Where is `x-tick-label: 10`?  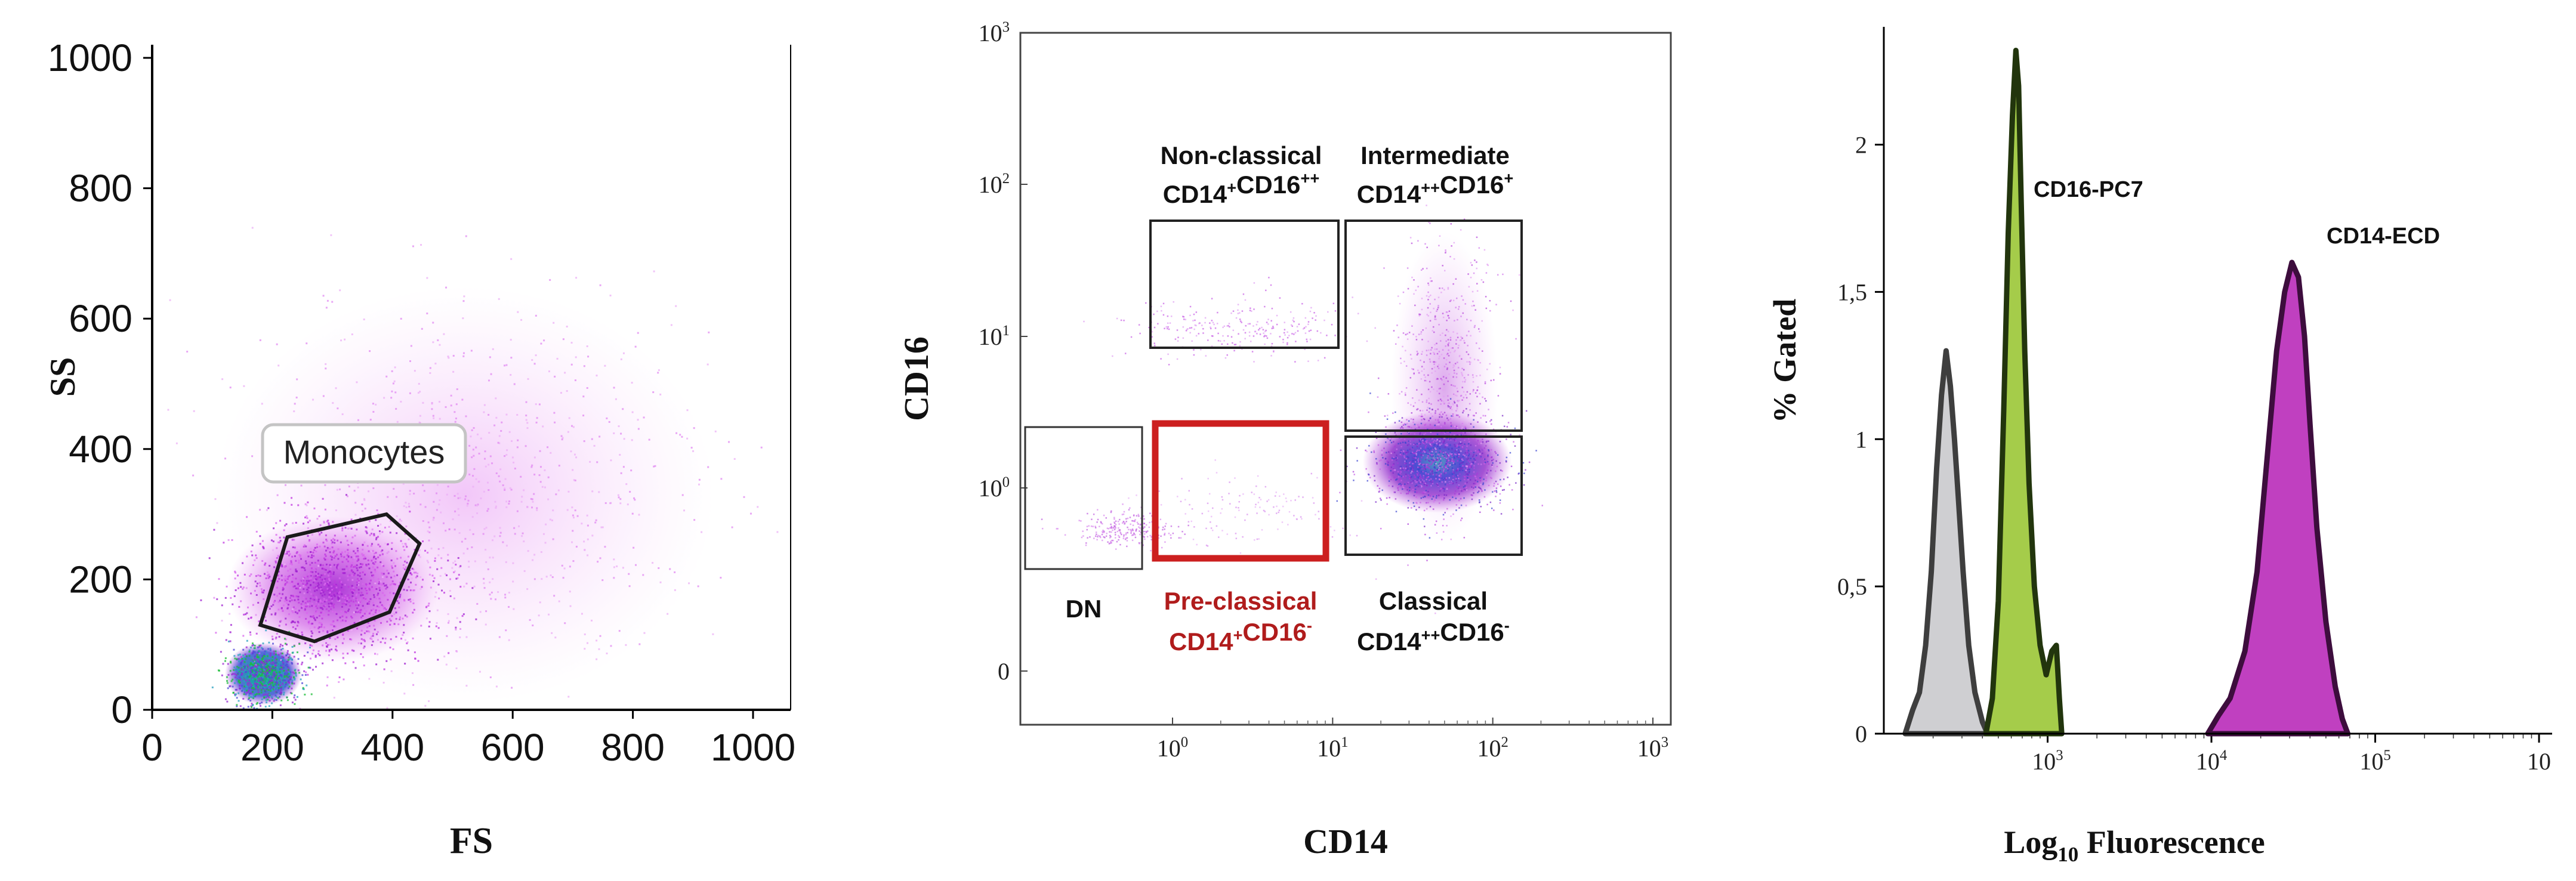
x-tick-label: 10 is located at coordinates (2539, 762).